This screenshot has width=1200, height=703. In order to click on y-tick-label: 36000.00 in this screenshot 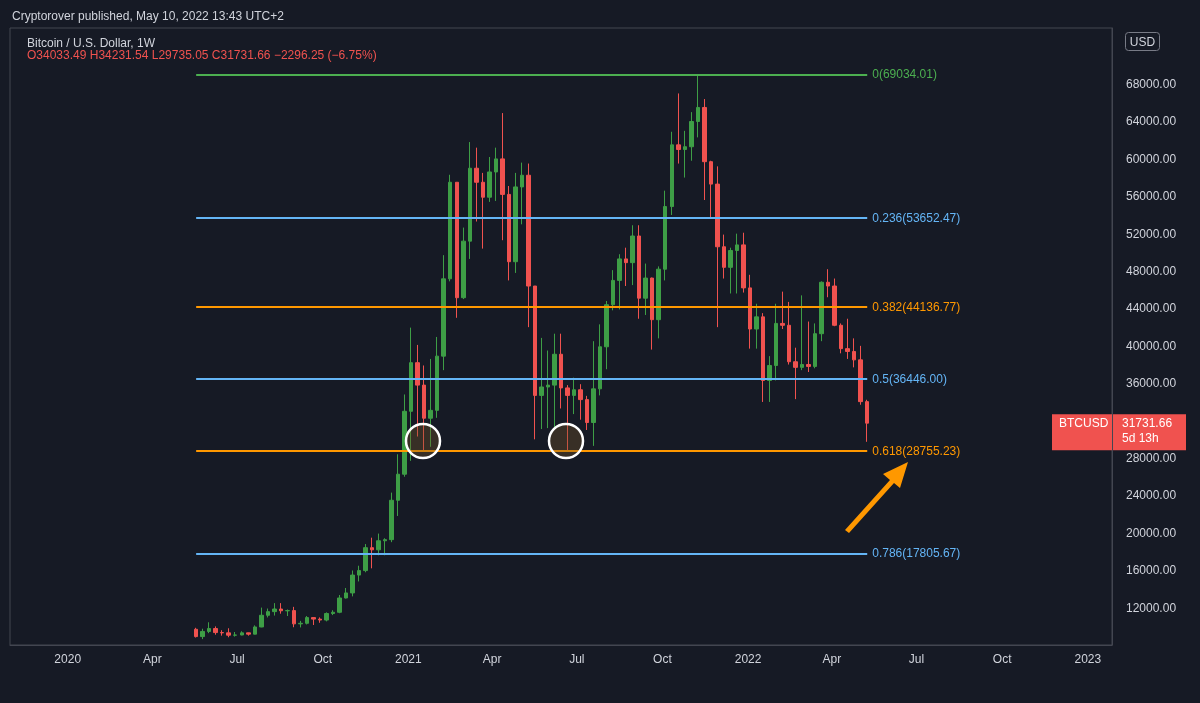, I will do `click(1151, 383)`.